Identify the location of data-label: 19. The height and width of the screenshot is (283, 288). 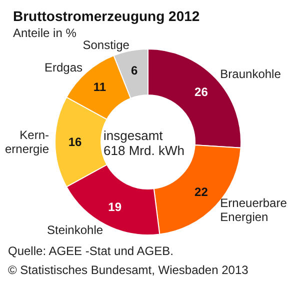
(115, 207).